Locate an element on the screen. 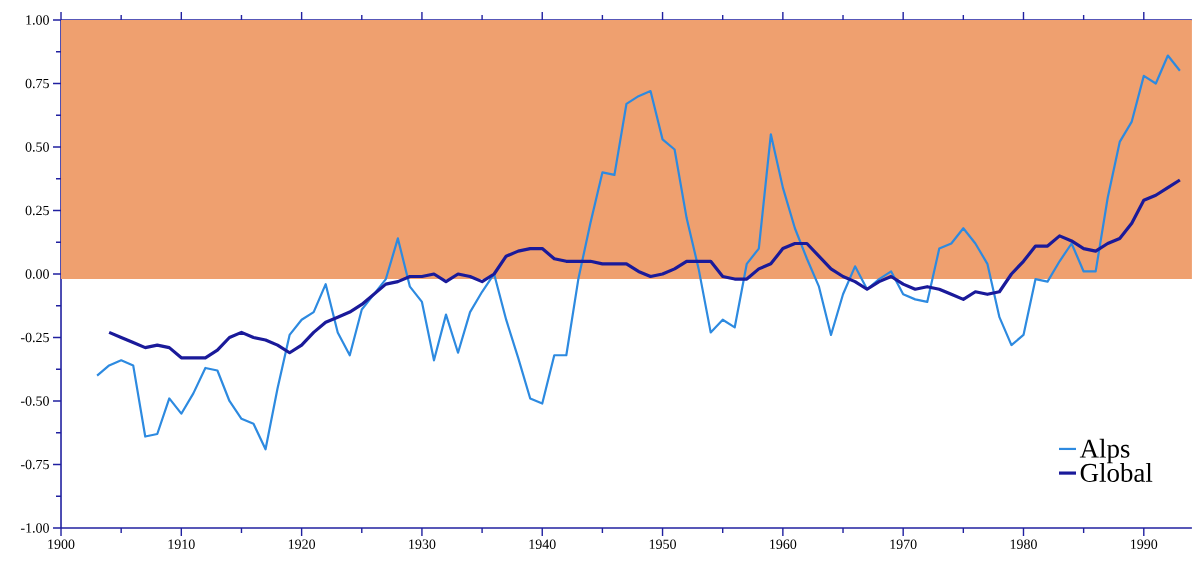 The width and height of the screenshot is (1192, 562). x-tick-label: 1990 is located at coordinates (1144, 544).